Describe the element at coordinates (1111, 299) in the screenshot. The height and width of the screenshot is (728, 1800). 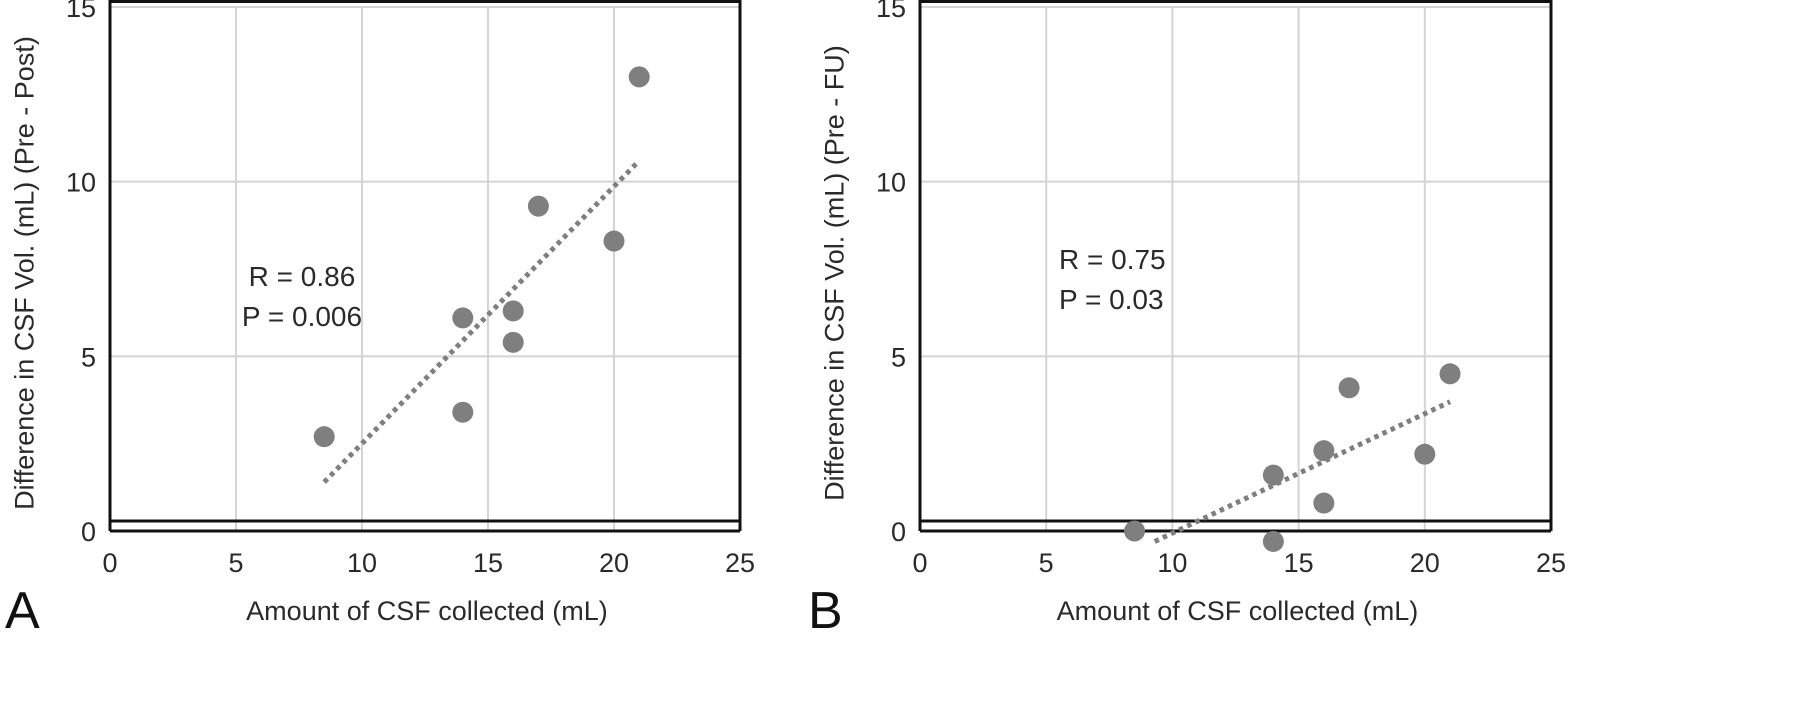
I see `stats-annotation: P = 0.03` at that location.